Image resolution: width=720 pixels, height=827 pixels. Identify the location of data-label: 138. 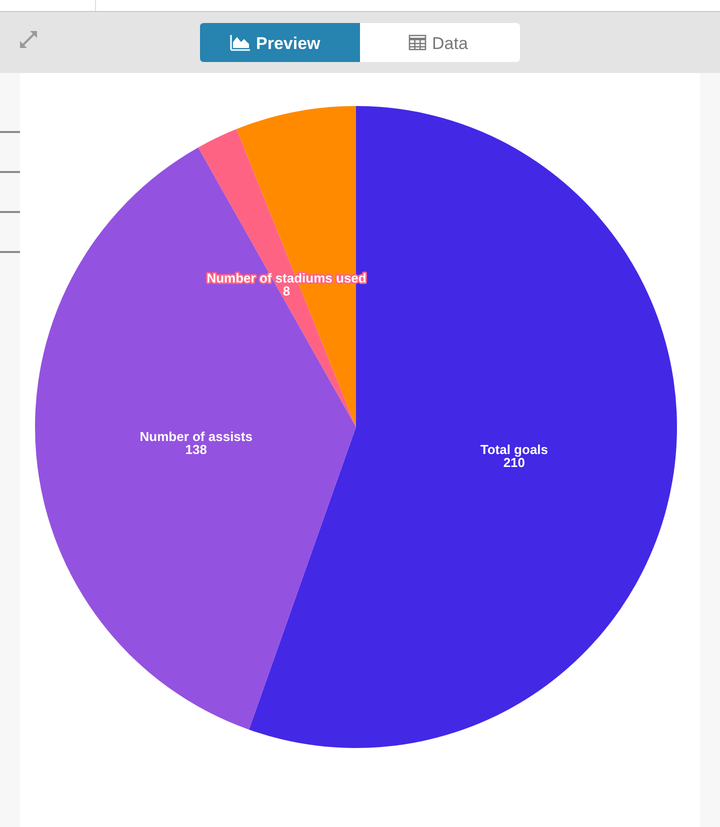
(196, 449).